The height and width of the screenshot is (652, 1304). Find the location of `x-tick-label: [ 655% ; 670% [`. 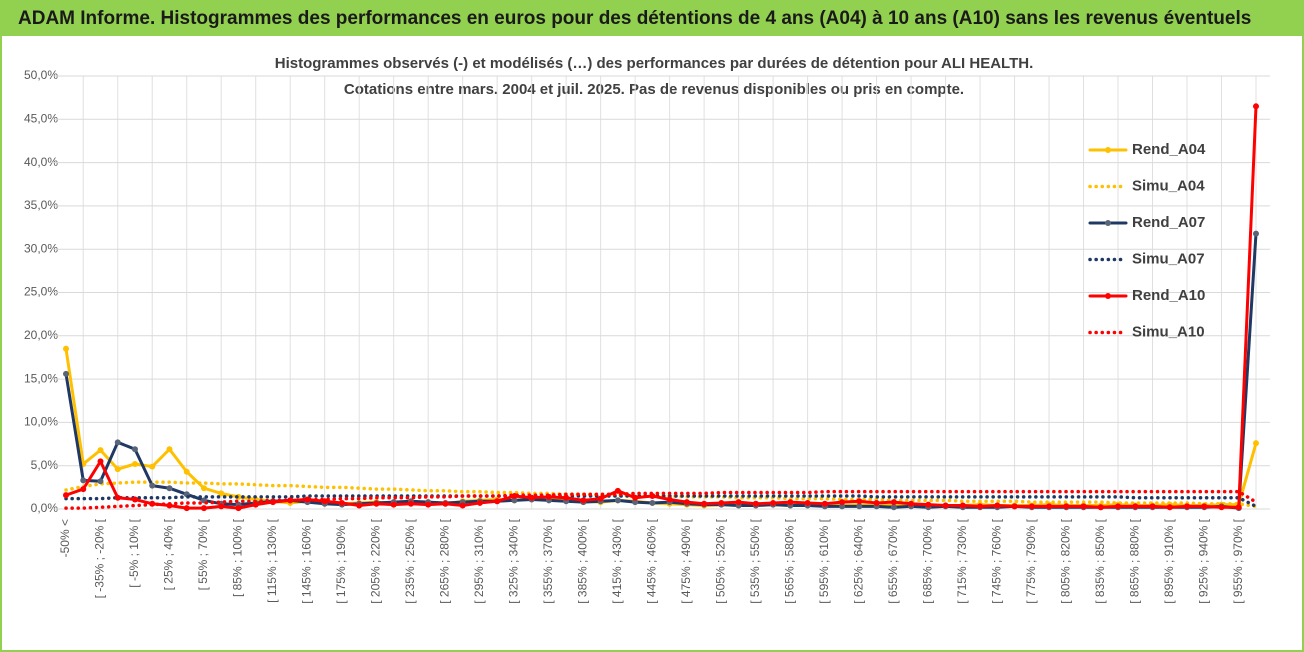

x-tick-label: [ 655% ; 670% [ is located at coordinates (893, 560).